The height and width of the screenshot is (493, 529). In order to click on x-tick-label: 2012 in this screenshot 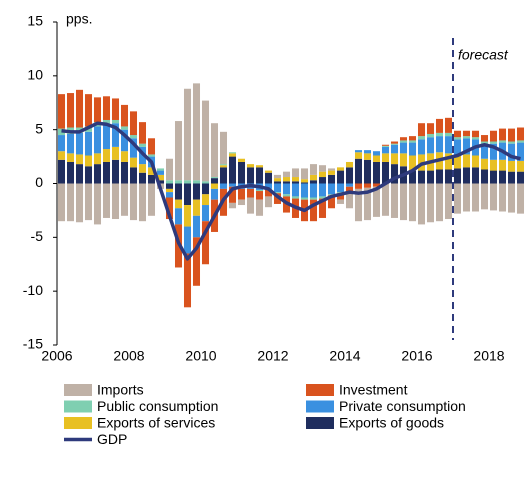, I will do `click(272, 356)`.